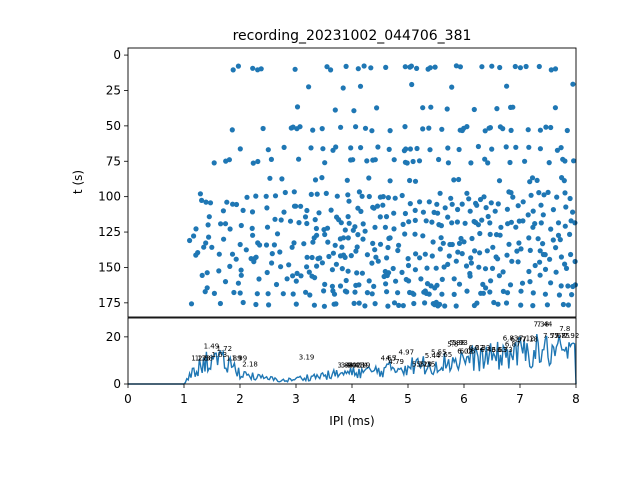 This screenshot has width=640, height=480. I want to click on peak-label: 5.65, so click(445, 355).